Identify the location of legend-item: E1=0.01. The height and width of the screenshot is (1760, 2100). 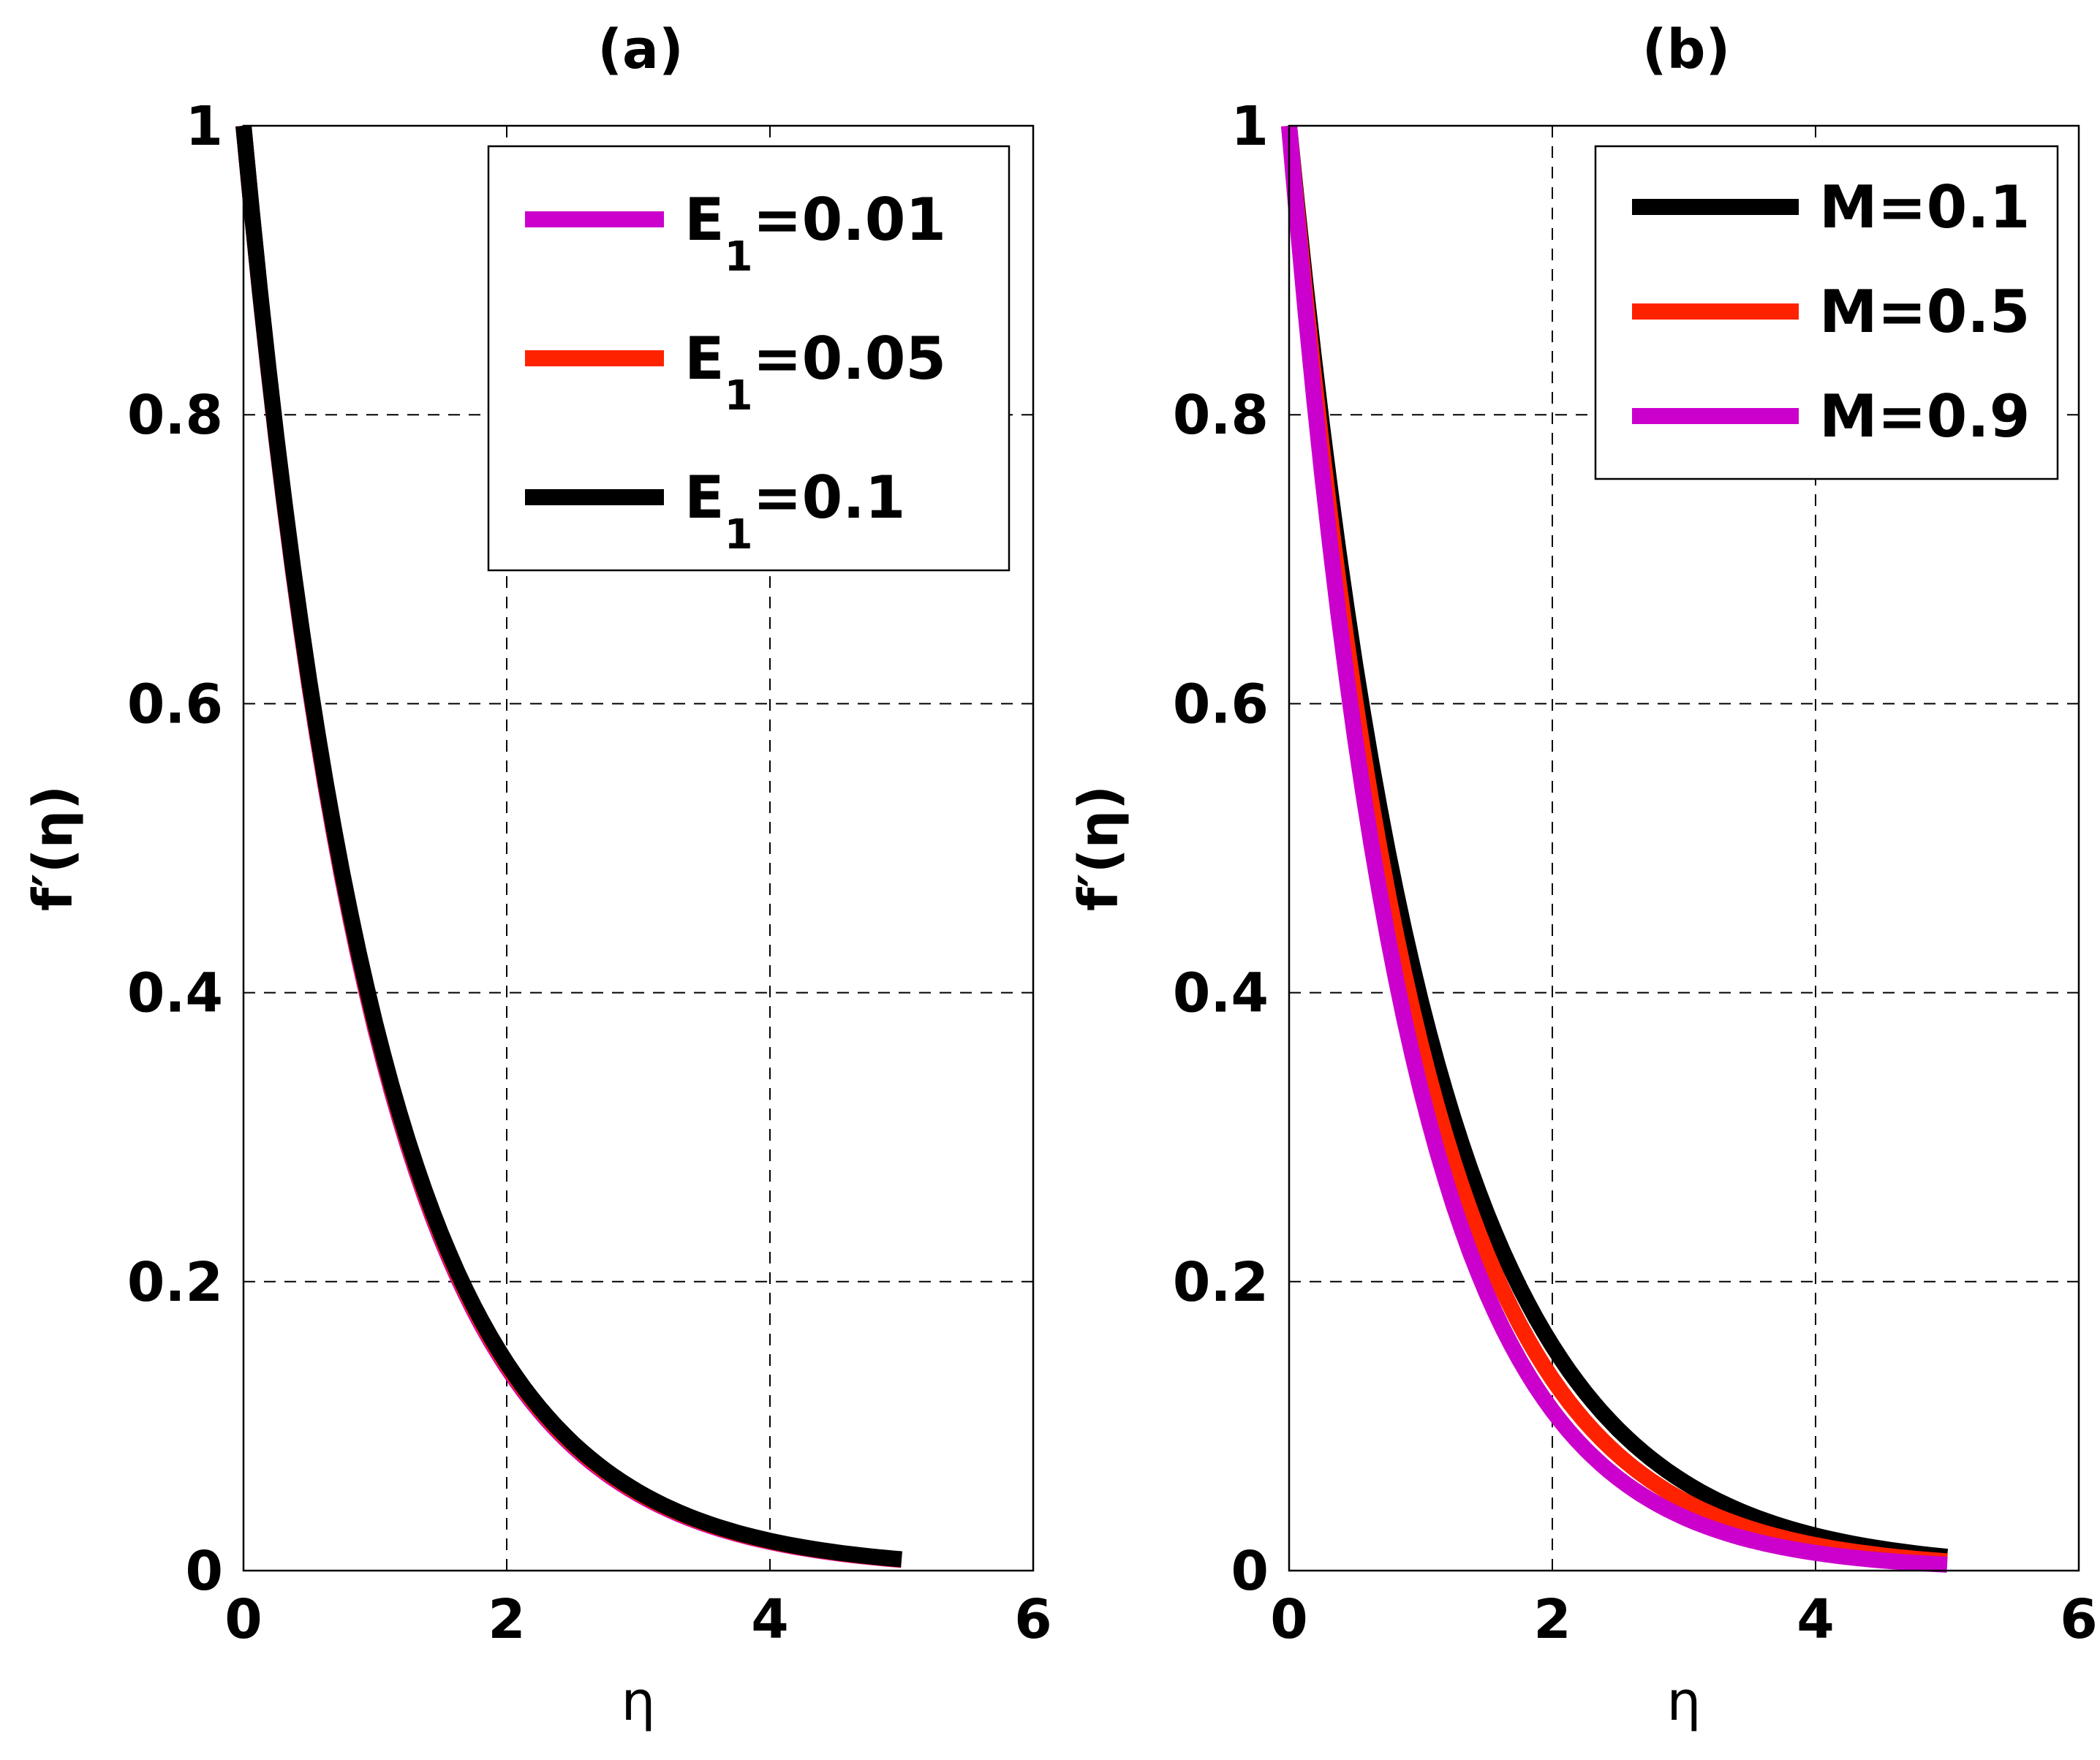
(735, 234).